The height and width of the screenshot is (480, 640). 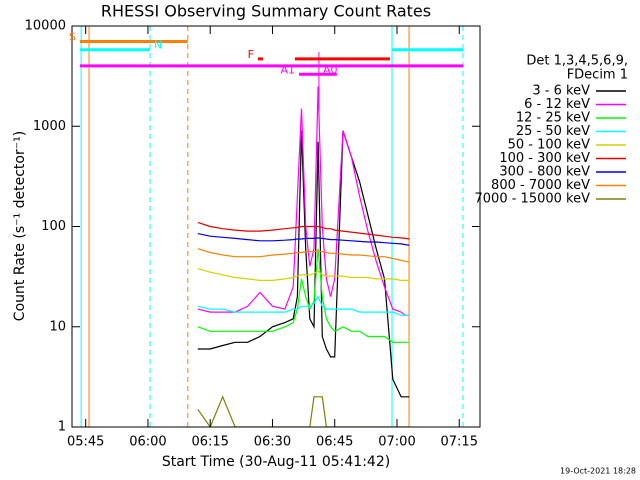 I want to click on y-tick-label: 1, so click(x=62, y=427).